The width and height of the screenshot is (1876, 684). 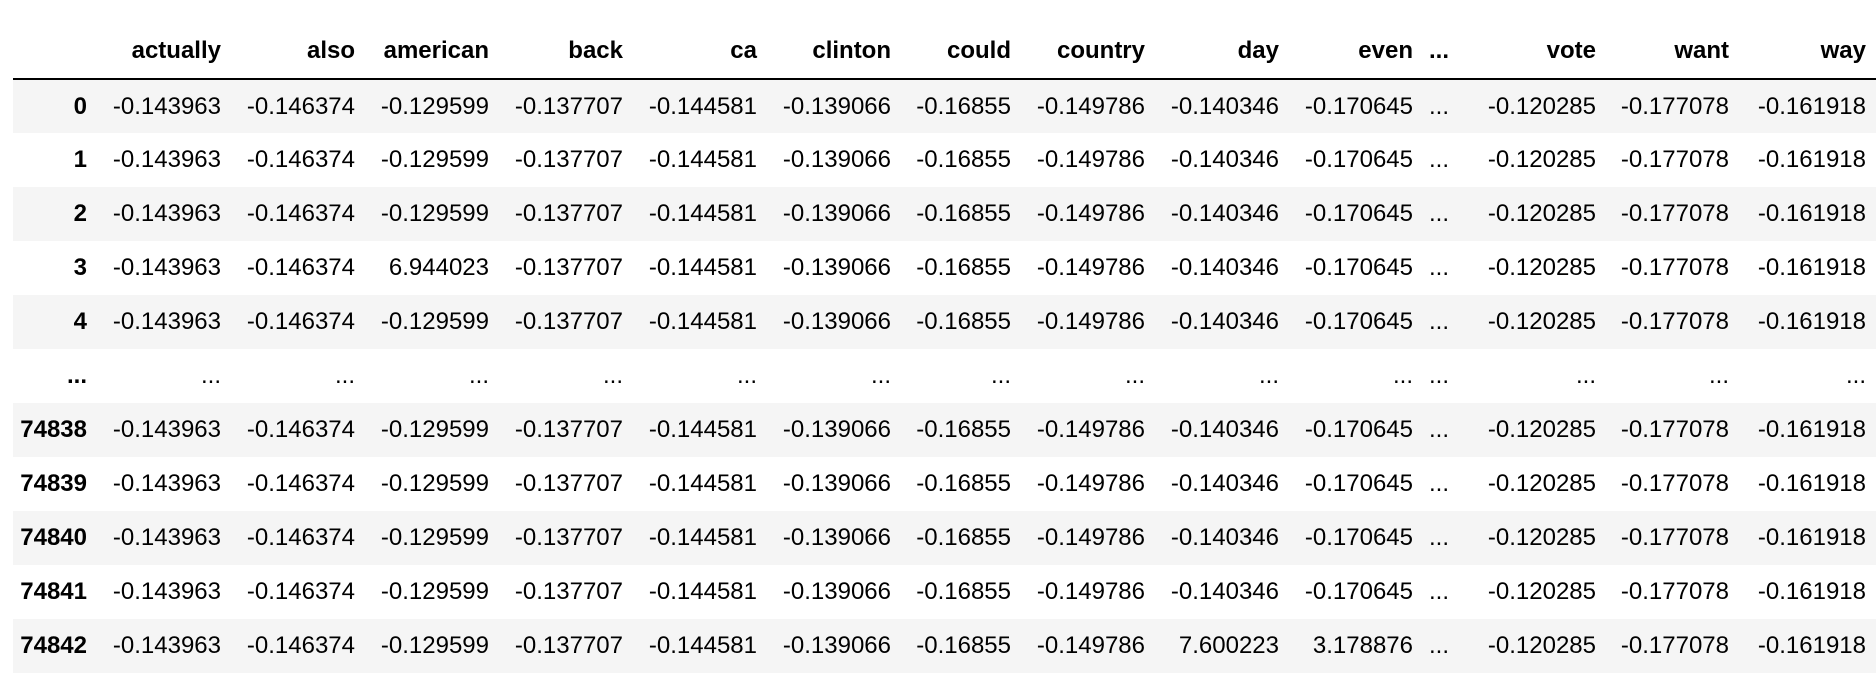 I want to click on column-header: day, so click(x=1222, y=52).